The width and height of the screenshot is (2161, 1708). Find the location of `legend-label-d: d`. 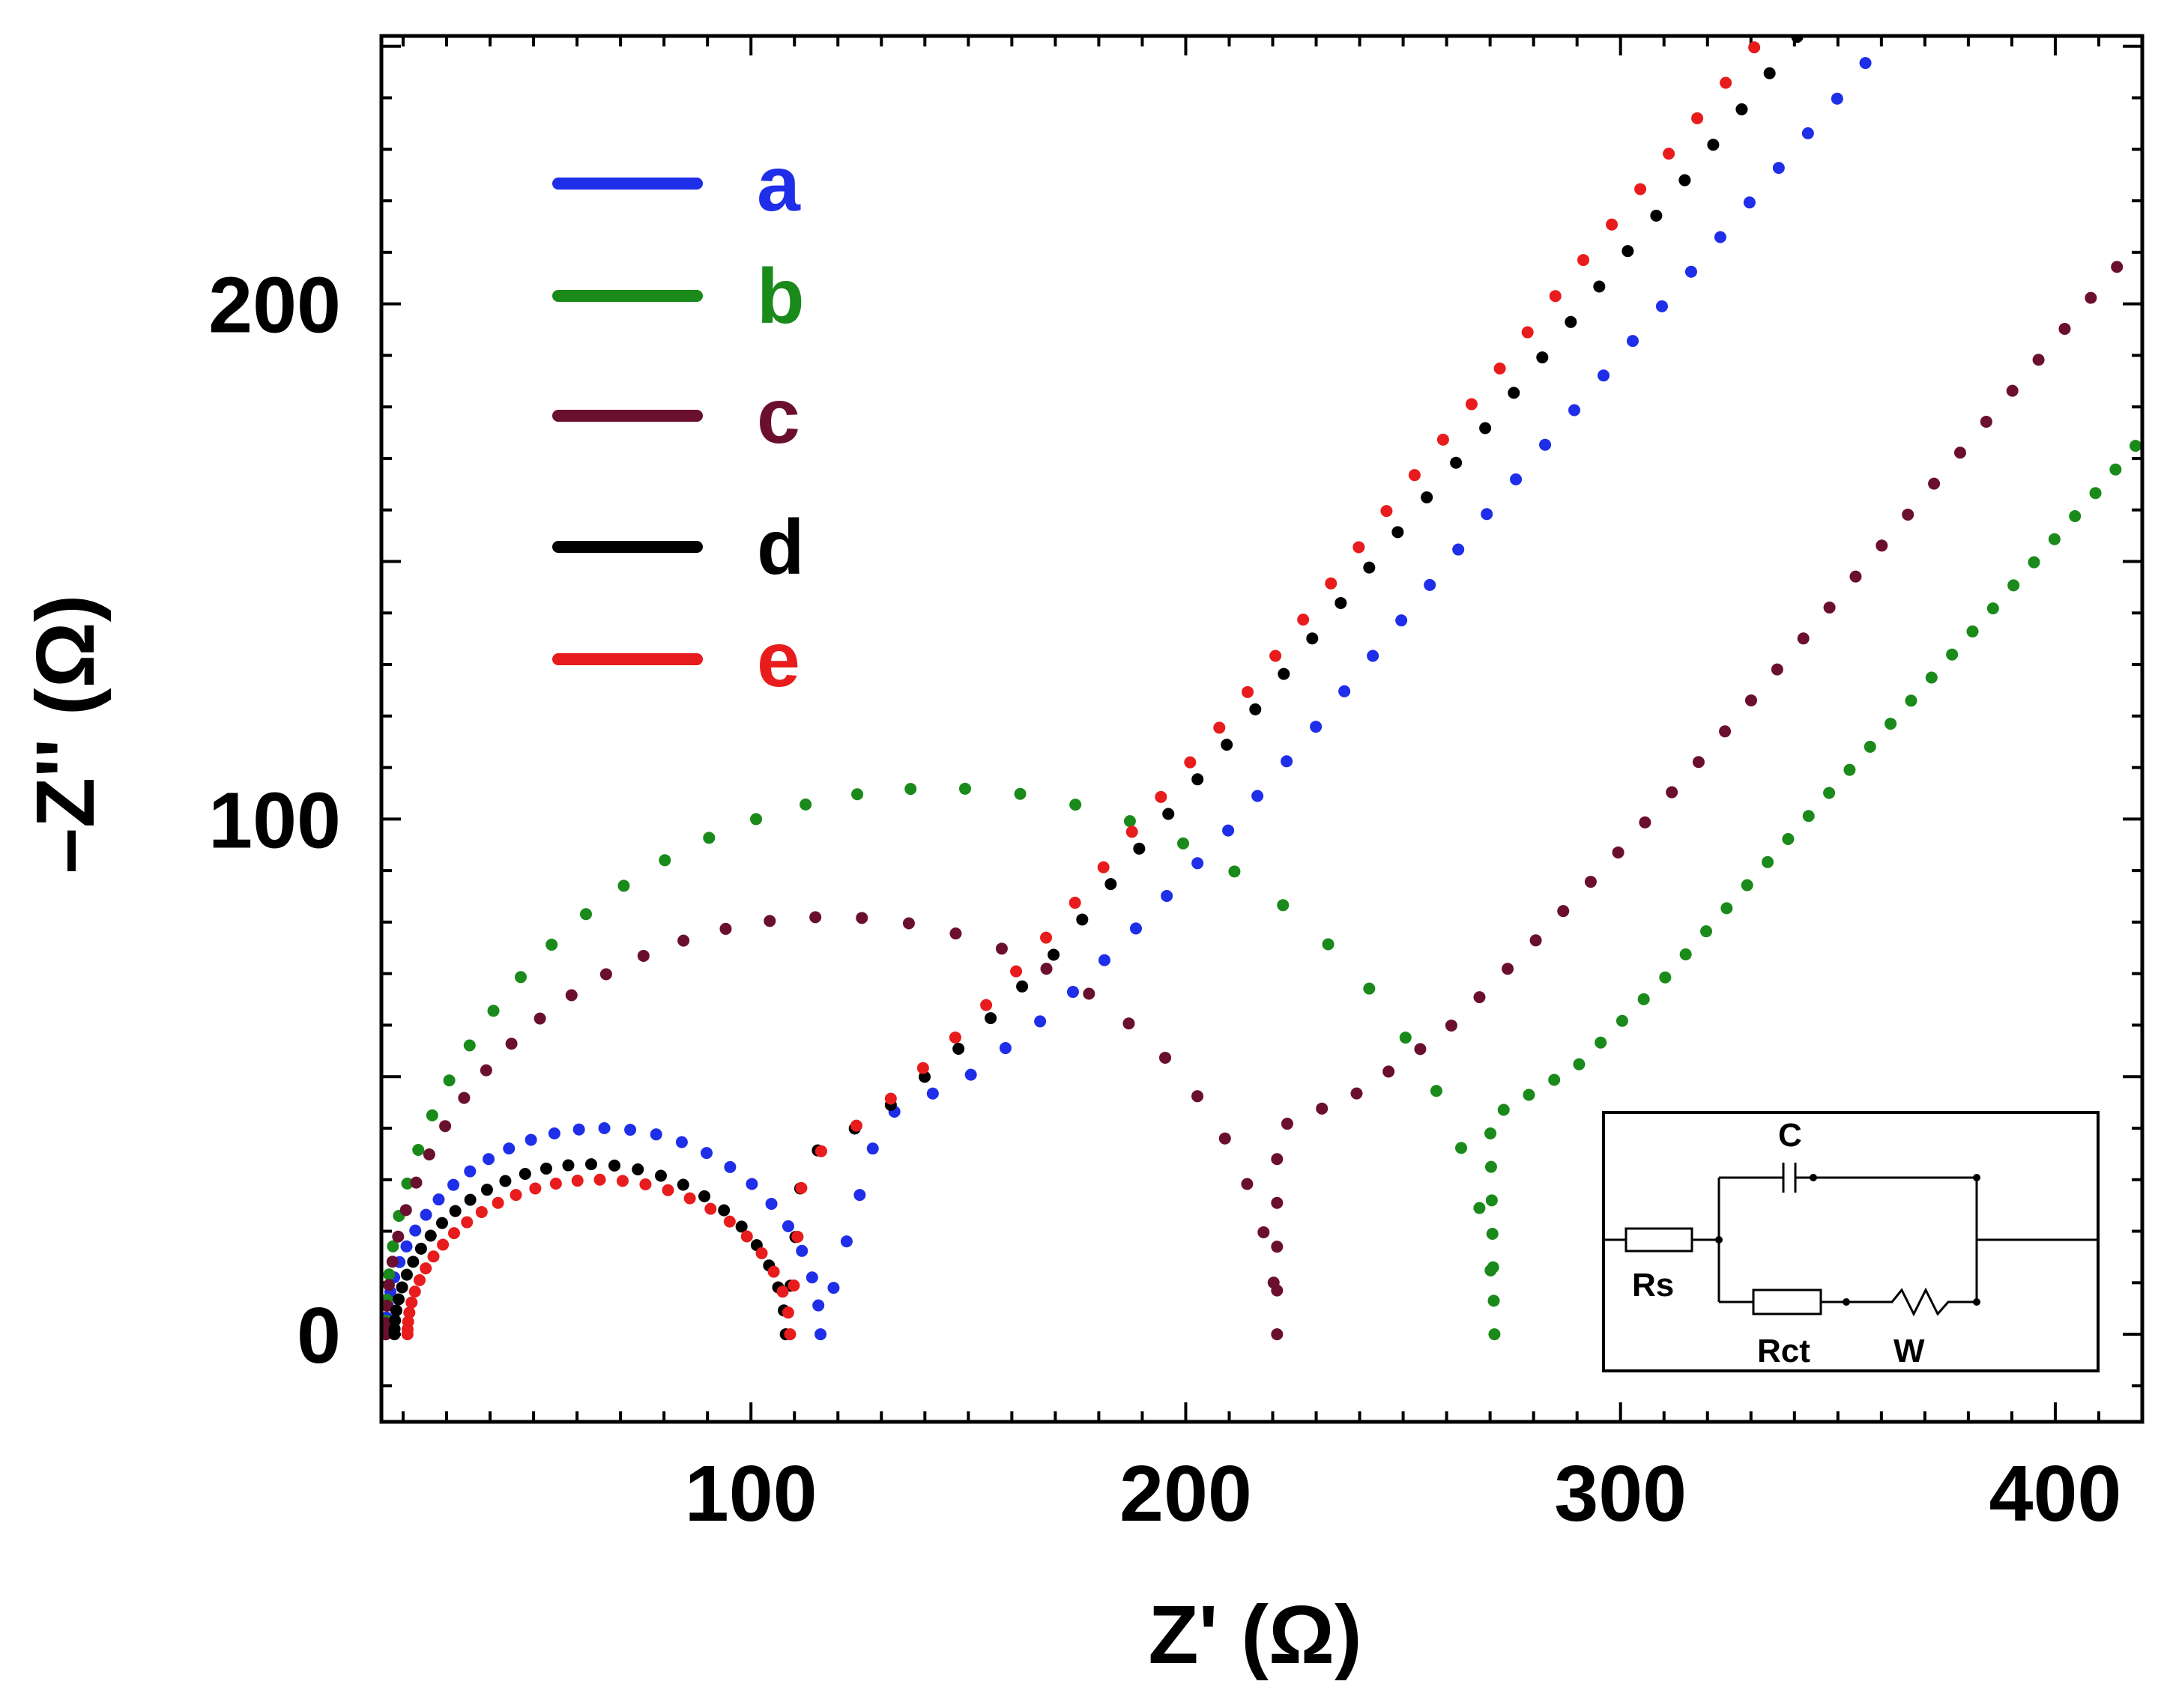

legend-label-d: d is located at coordinates (781, 547).